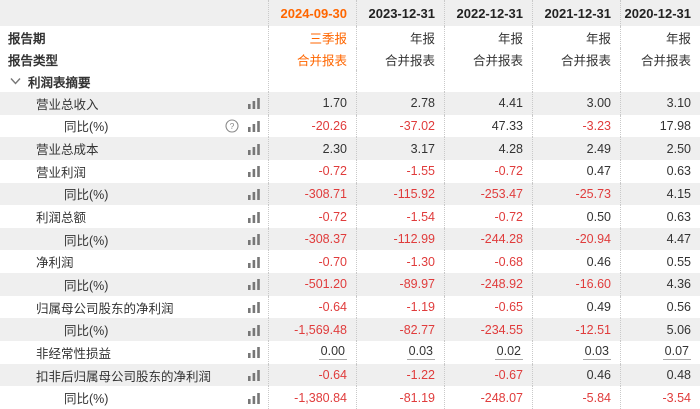  I want to click on row-label-cell: 净利润, so click(134, 261).